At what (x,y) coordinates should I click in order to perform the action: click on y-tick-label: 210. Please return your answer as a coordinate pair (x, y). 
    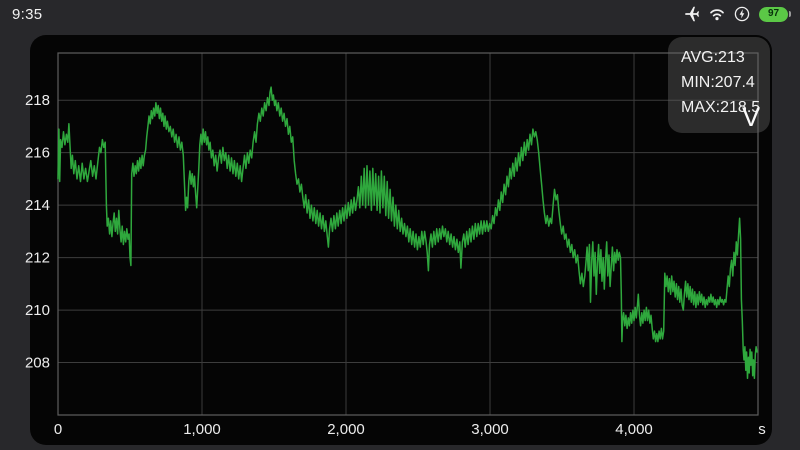
    Looking at the image, I should click on (37, 310).